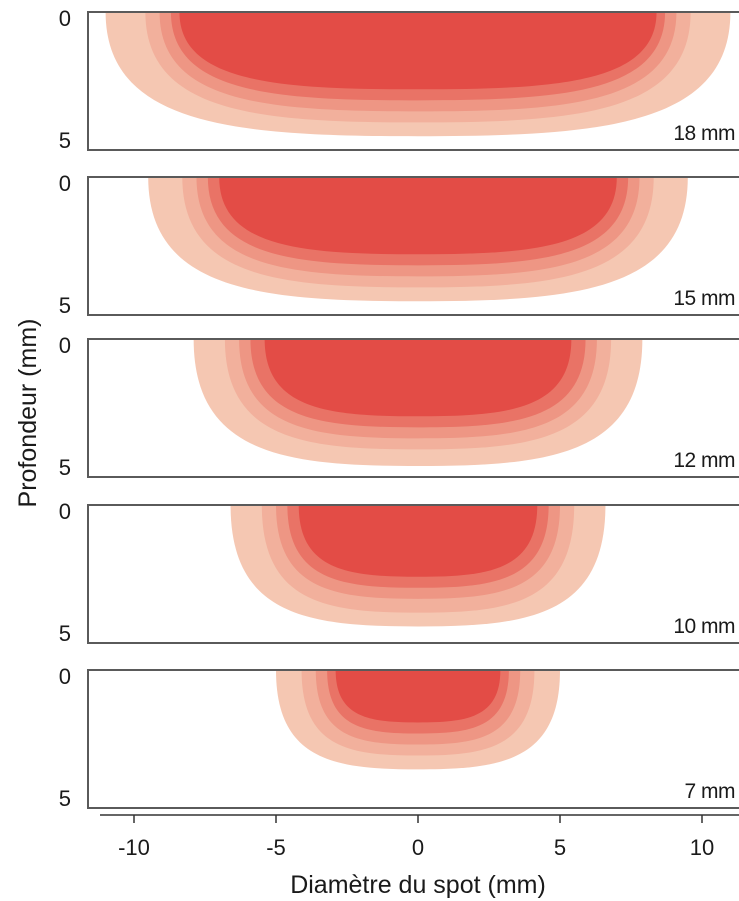 The width and height of the screenshot is (739, 901). I want to click on x-axis: -10 -5 0 5 10, so click(419, 837).